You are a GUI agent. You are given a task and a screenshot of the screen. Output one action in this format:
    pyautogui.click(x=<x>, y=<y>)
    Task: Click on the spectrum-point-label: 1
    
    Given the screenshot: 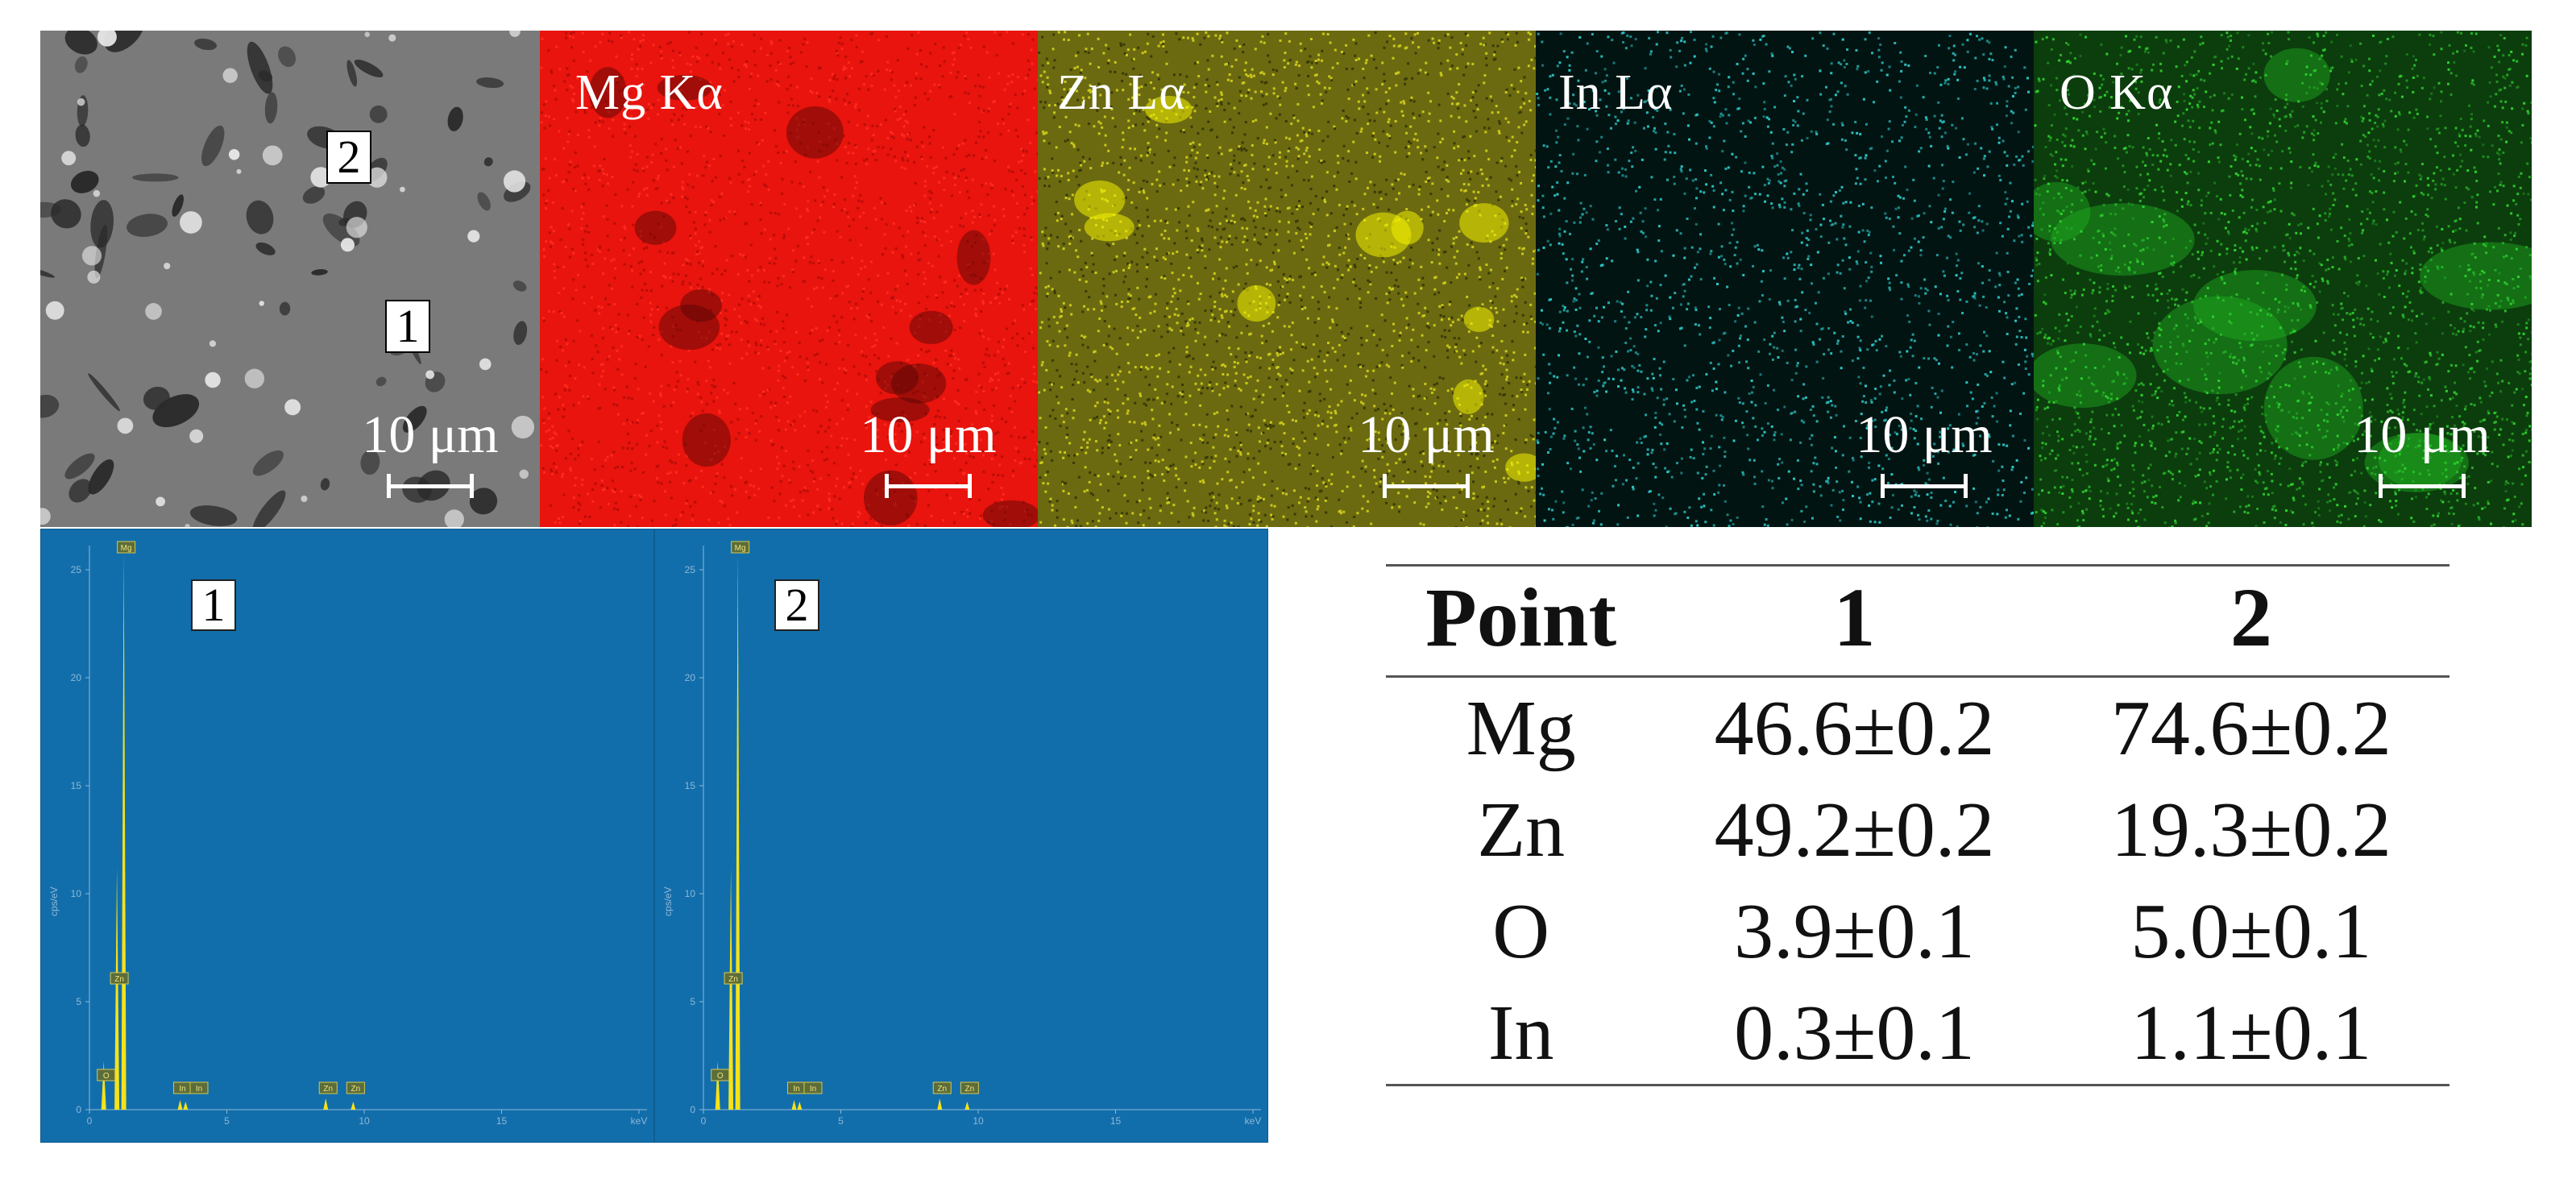 What is the action you would take?
    pyautogui.click(x=213, y=605)
    